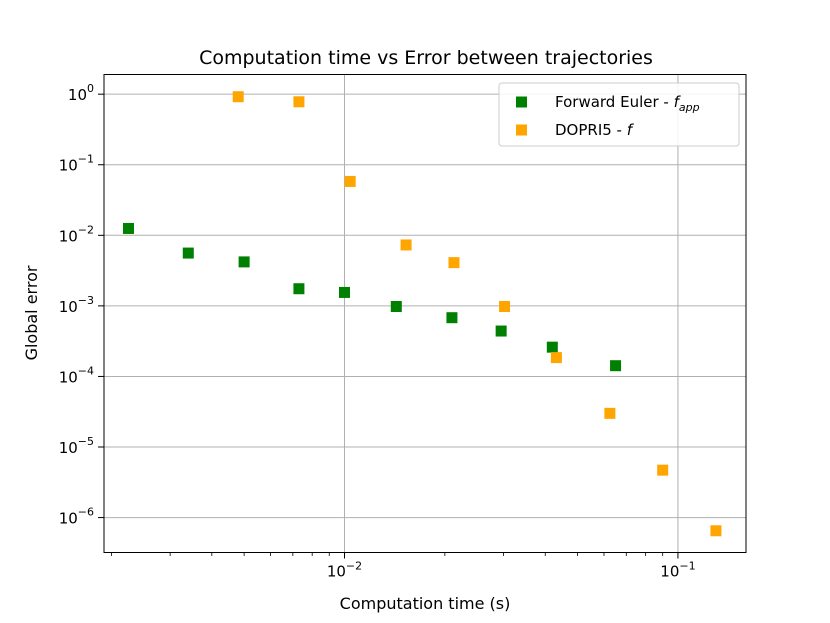 The width and height of the screenshot is (830, 623). What do you see at coordinates (76, 164) in the screenshot?
I see `y-tick-label: 10⁻¹` at bounding box center [76, 164].